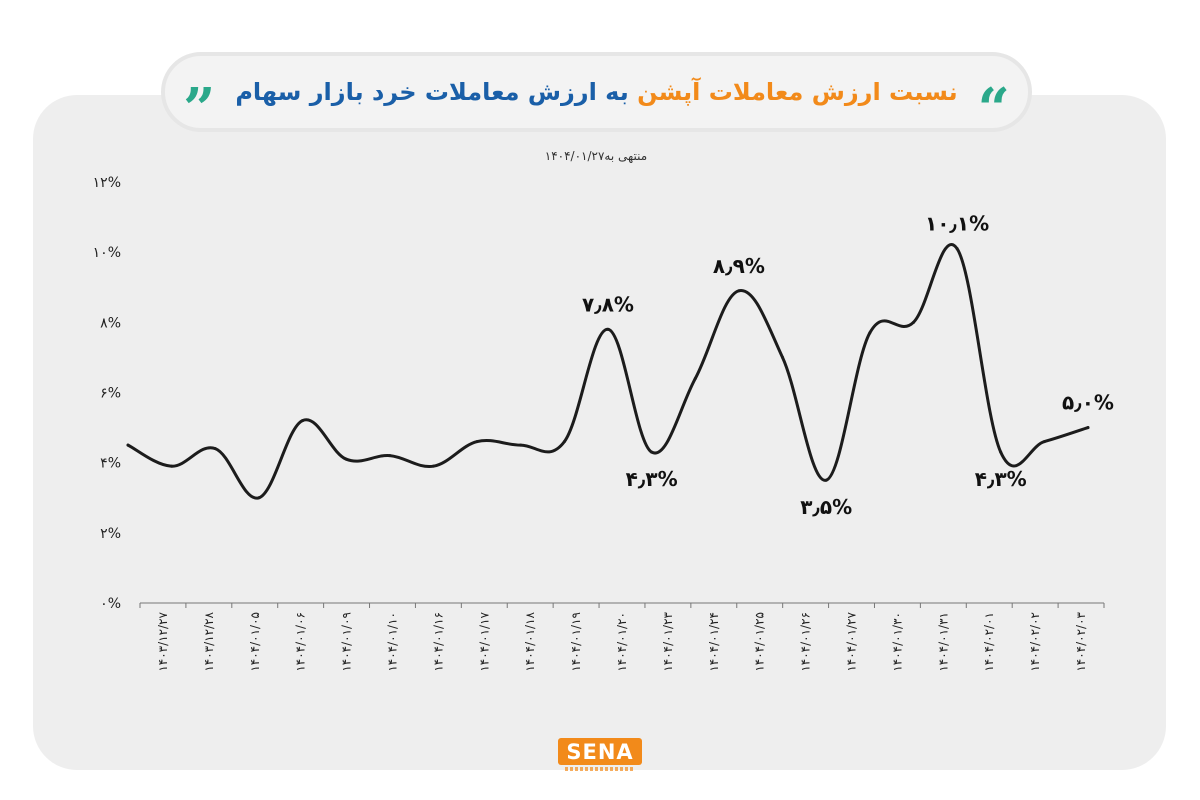  Describe the element at coordinates (1081, 641) in the screenshot. I see `x-tick-label: ۱۴۰۴/۰۲/۰۳` at that location.